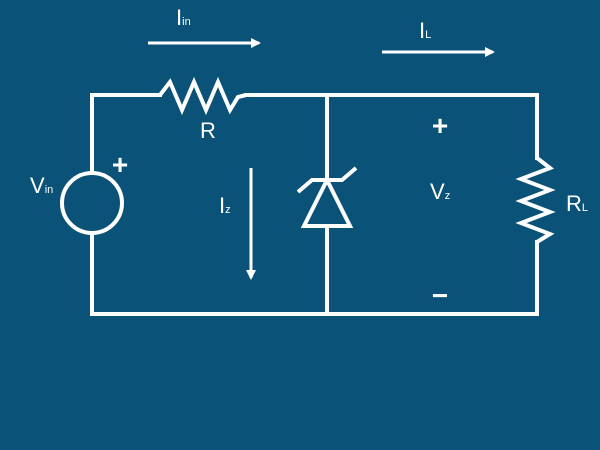 This screenshot has width=600, height=450. Describe the element at coordinates (183, 17) in the screenshot. I see `label-iin: Iin` at that location.